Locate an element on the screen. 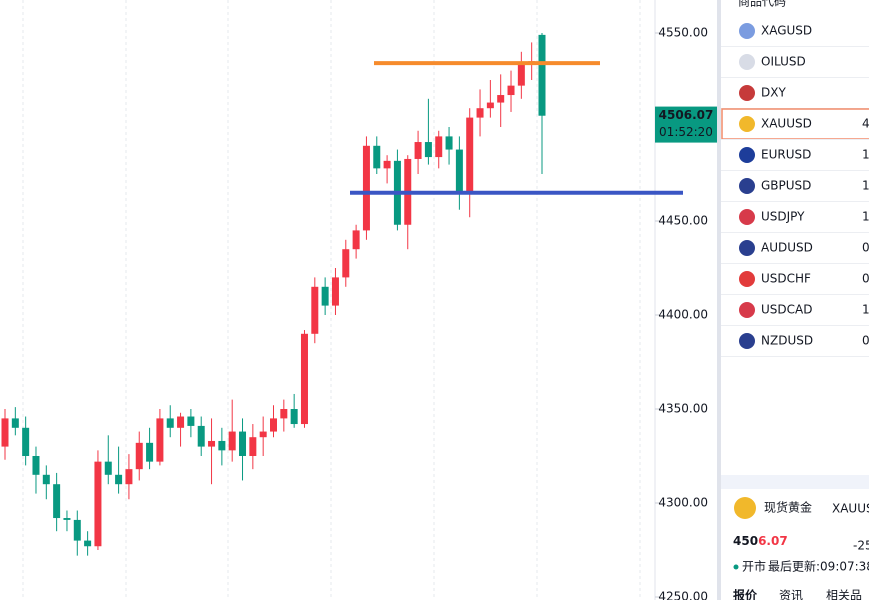  symbol-value: 4 is located at coordinates (865, 124).